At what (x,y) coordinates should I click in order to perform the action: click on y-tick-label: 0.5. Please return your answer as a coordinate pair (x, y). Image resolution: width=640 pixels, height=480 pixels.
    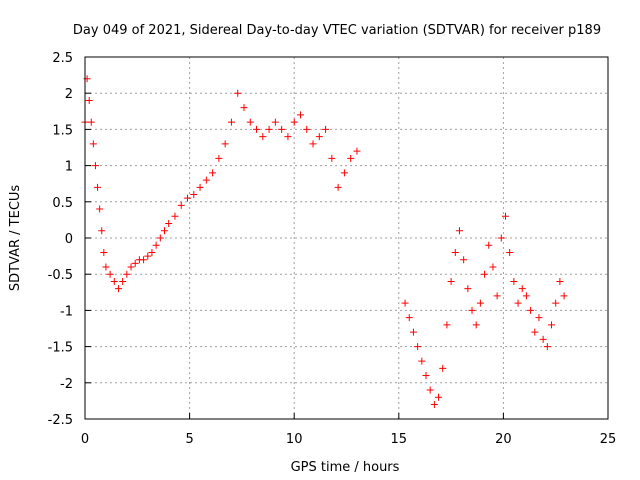
    Looking at the image, I should click on (62, 203).